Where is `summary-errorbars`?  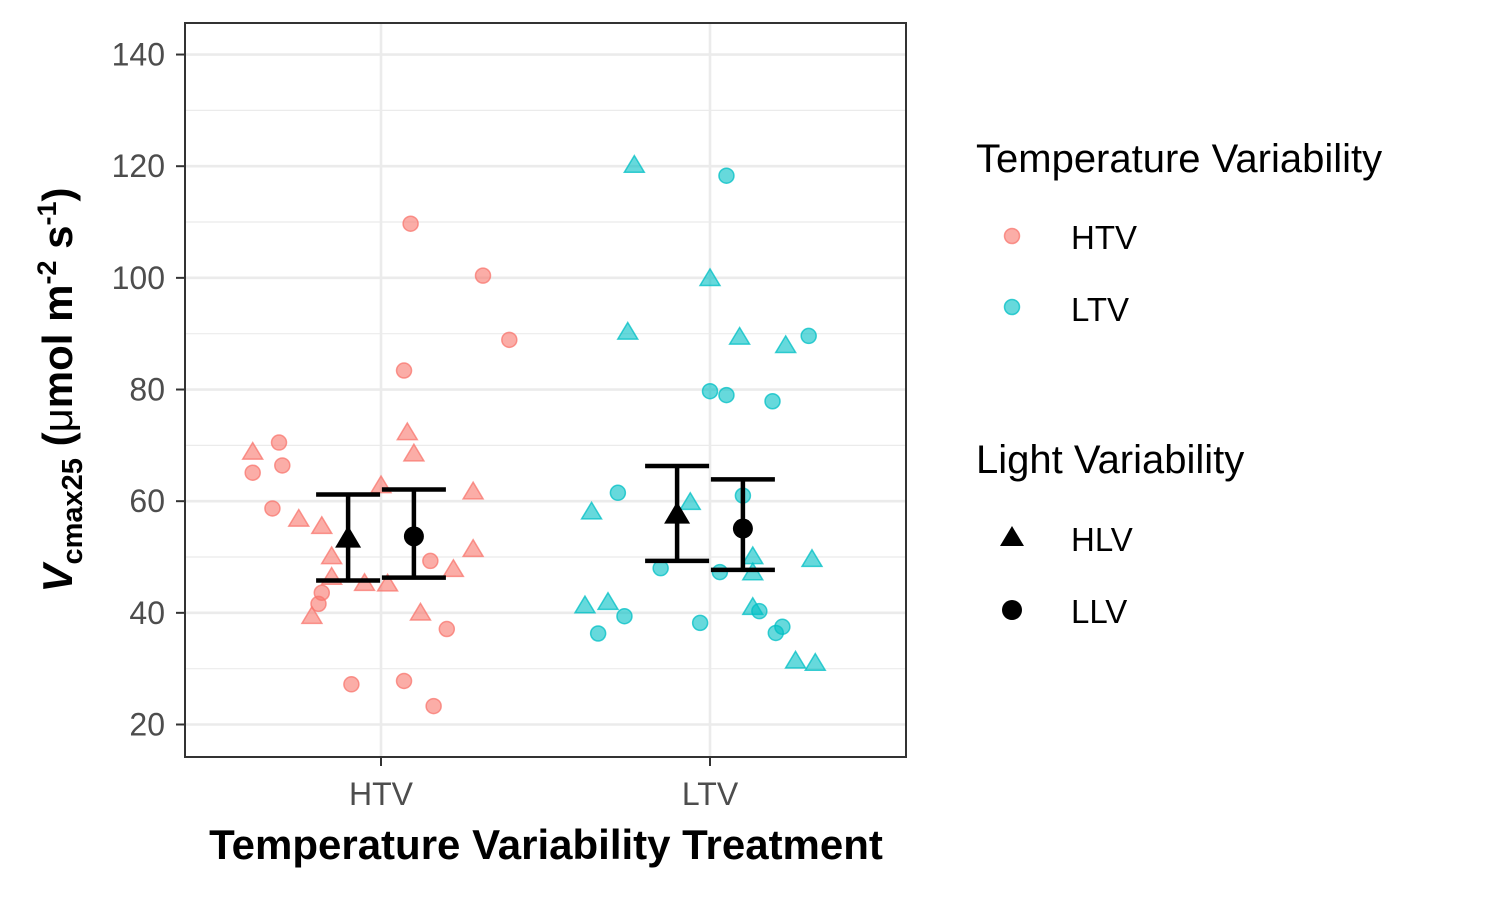
summary-errorbars is located at coordinates (545, 523).